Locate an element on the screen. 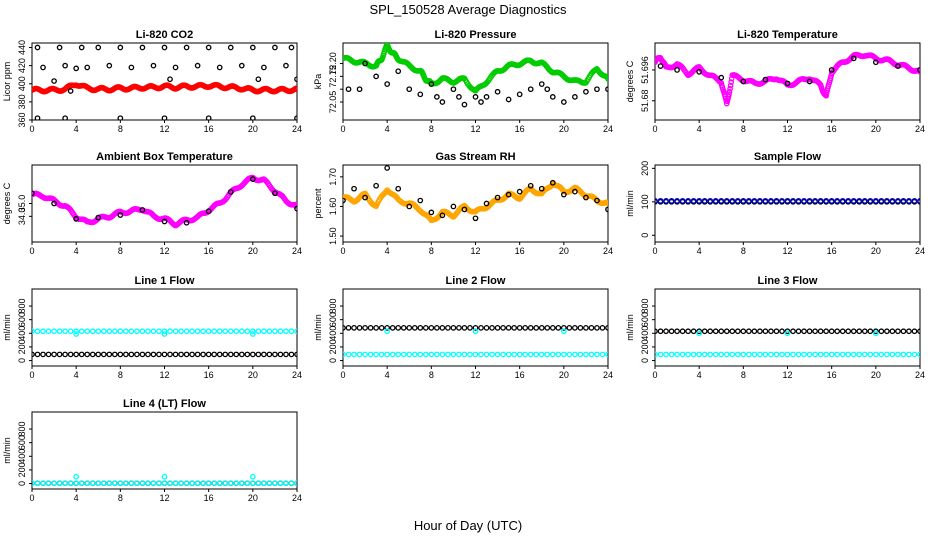 The width and height of the screenshot is (936, 540). figure-title: SPL_150528 Average Diagnostics is located at coordinates (468, 9).